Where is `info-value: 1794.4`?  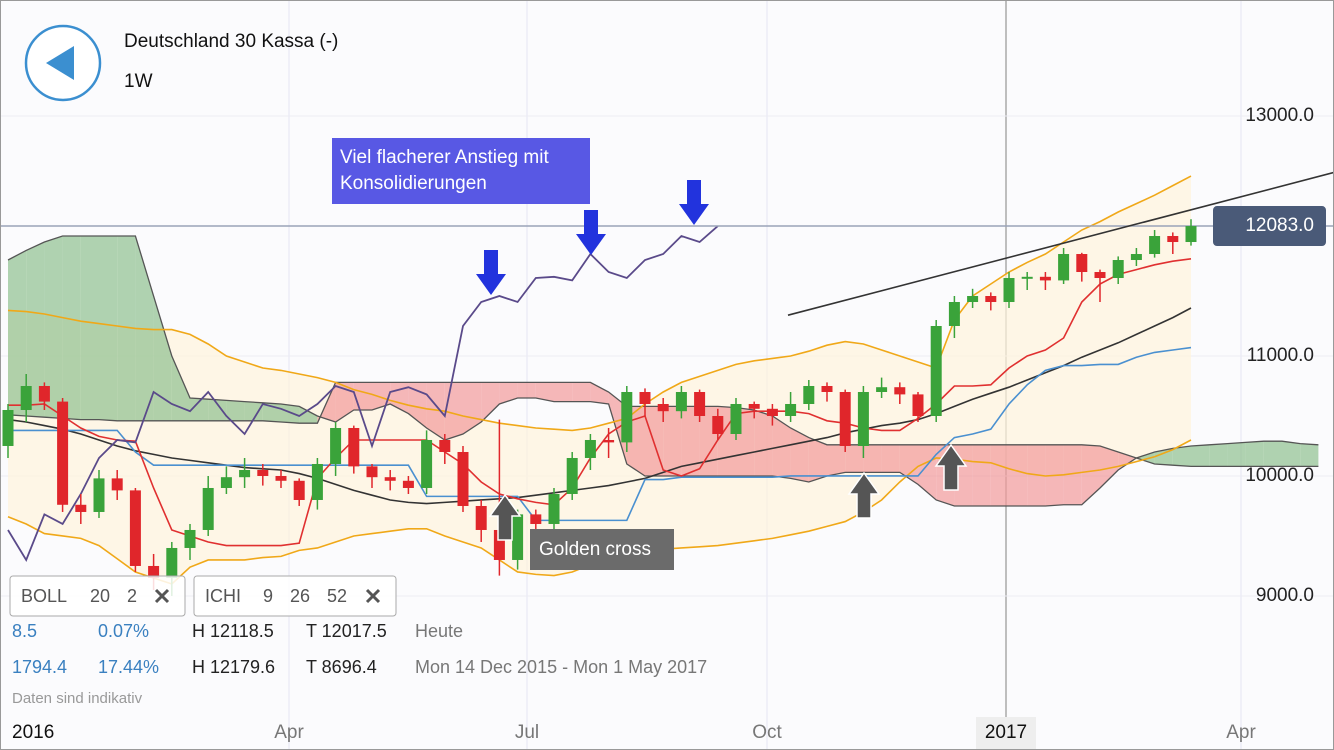
info-value: 1794.4 is located at coordinates (39, 667).